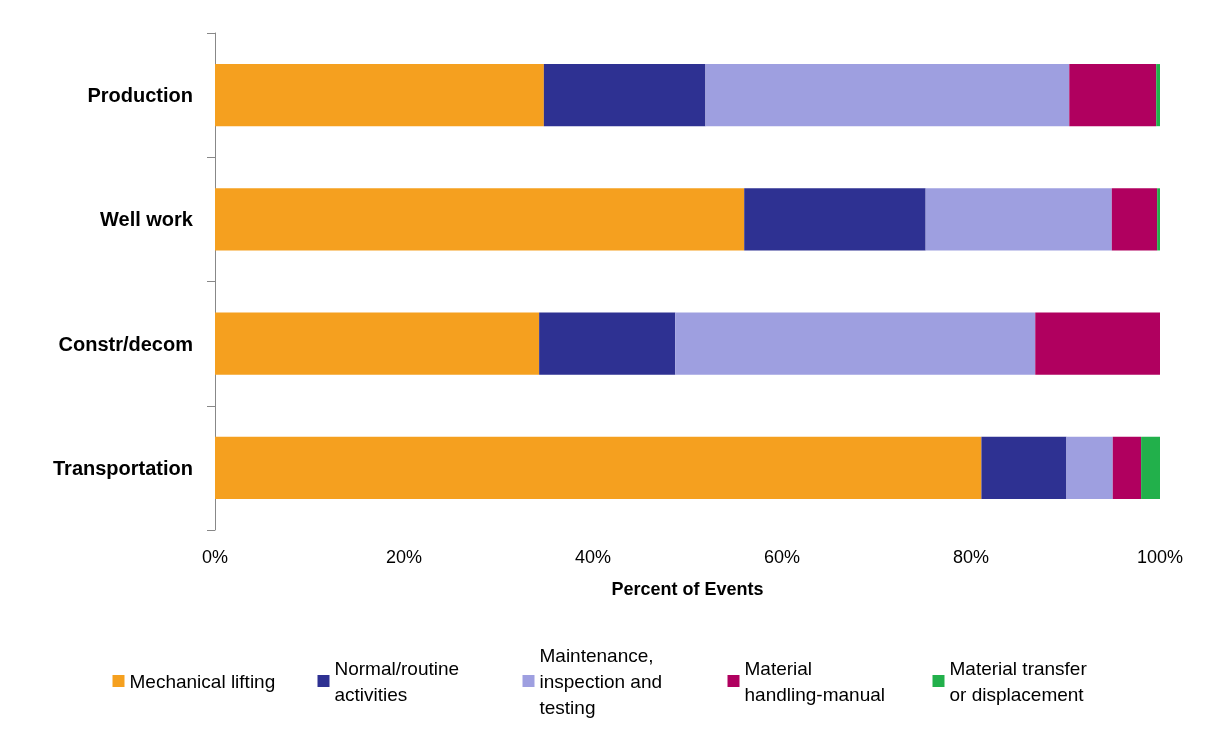 The height and width of the screenshot is (745, 1212). What do you see at coordinates (122, 467) in the screenshot?
I see `y-tick-label: Transportation` at bounding box center [122, 467].